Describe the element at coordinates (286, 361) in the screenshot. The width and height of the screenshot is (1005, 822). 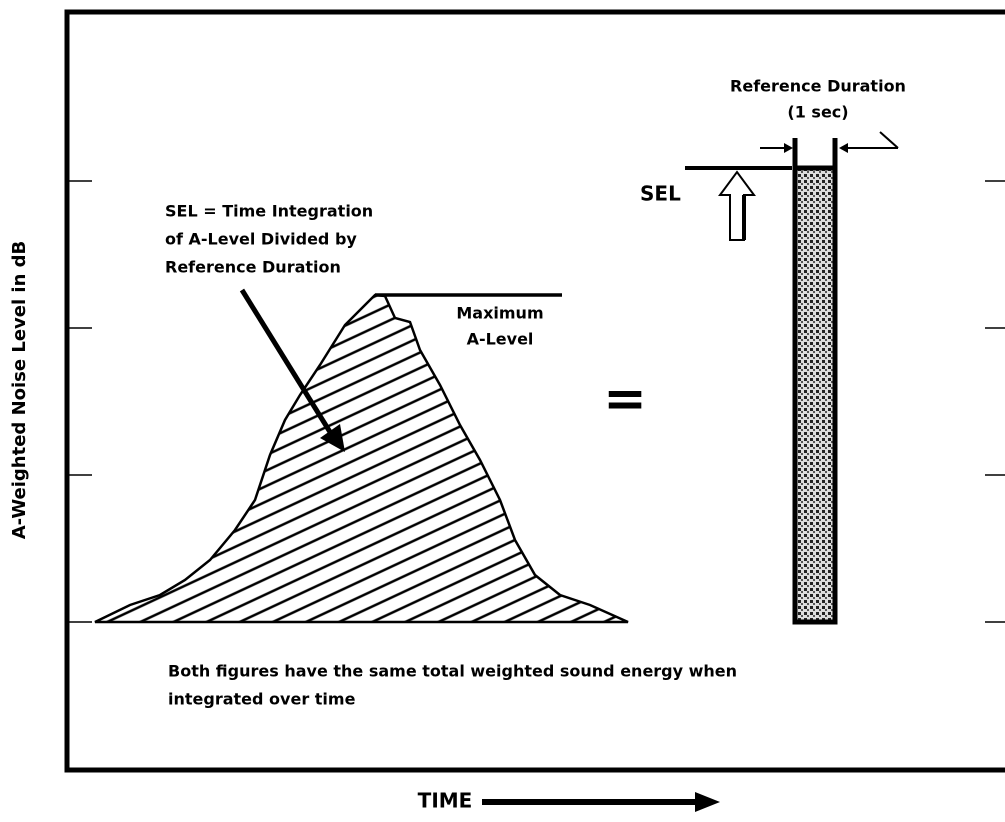
I see `pointer-arrow` at that location.